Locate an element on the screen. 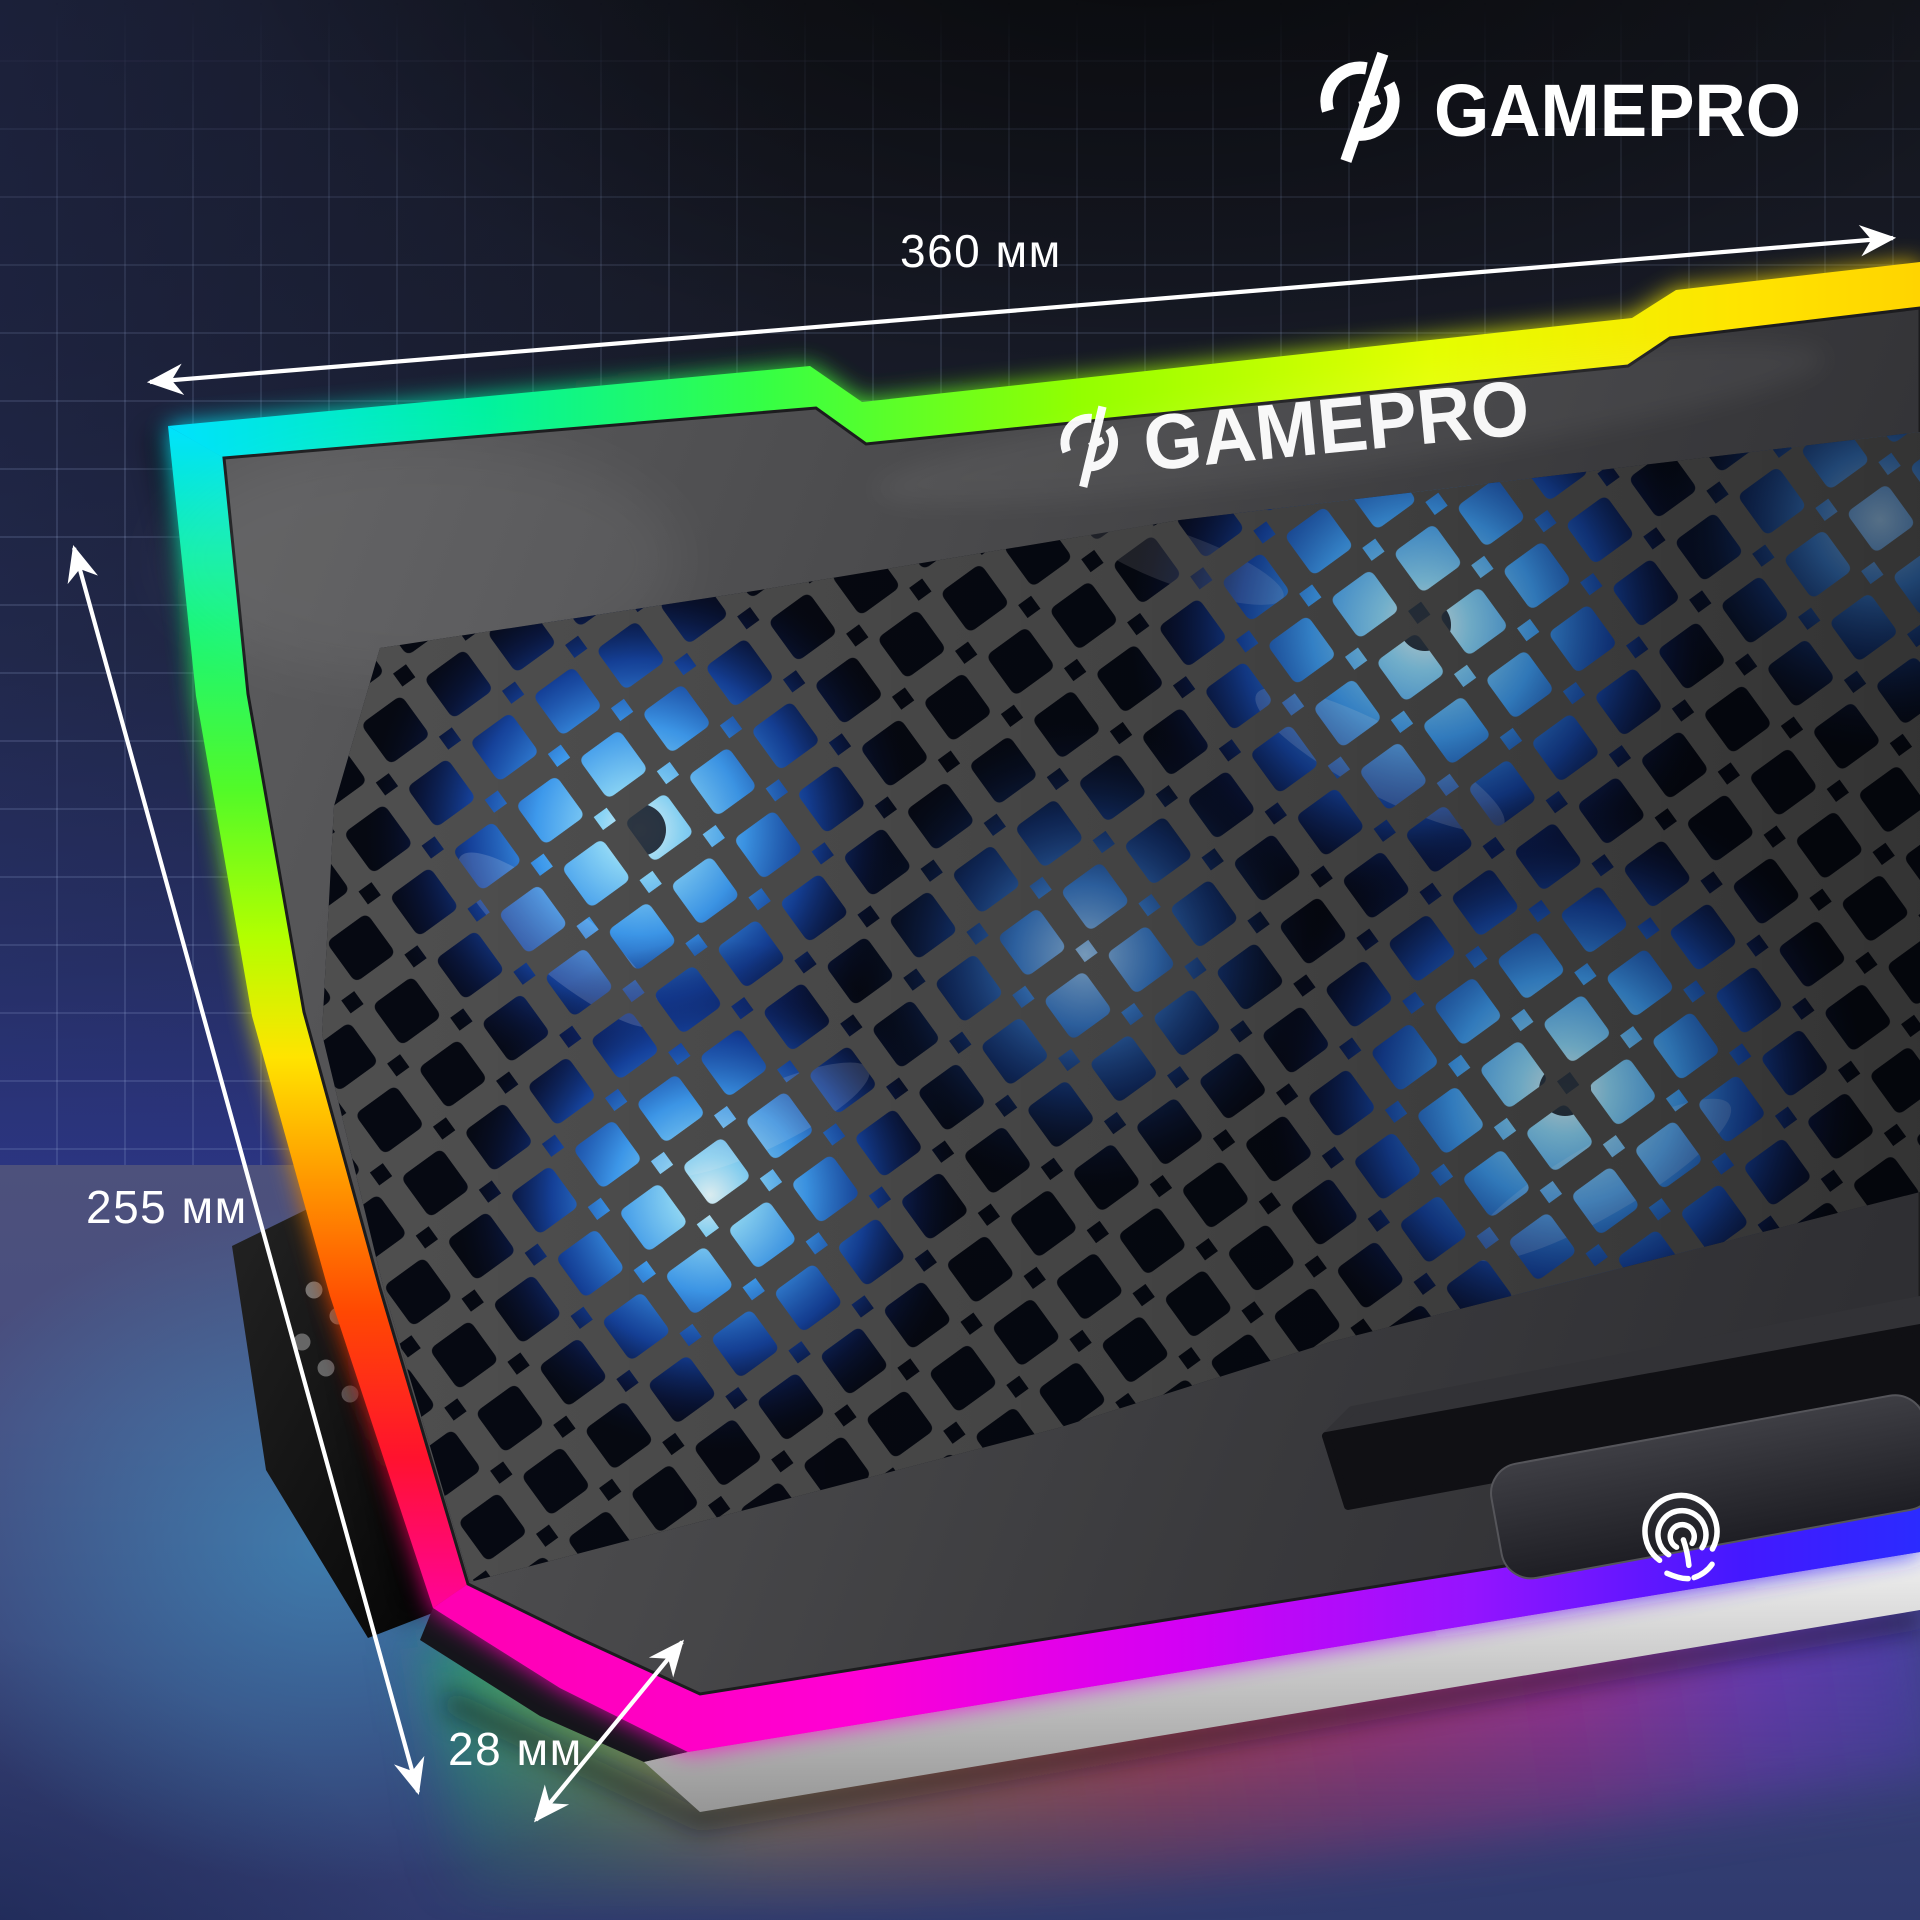 This screenshot has height=1920, width=1920. brand-logo-text: GAMEPRO is located at coordinates (1618, 110).